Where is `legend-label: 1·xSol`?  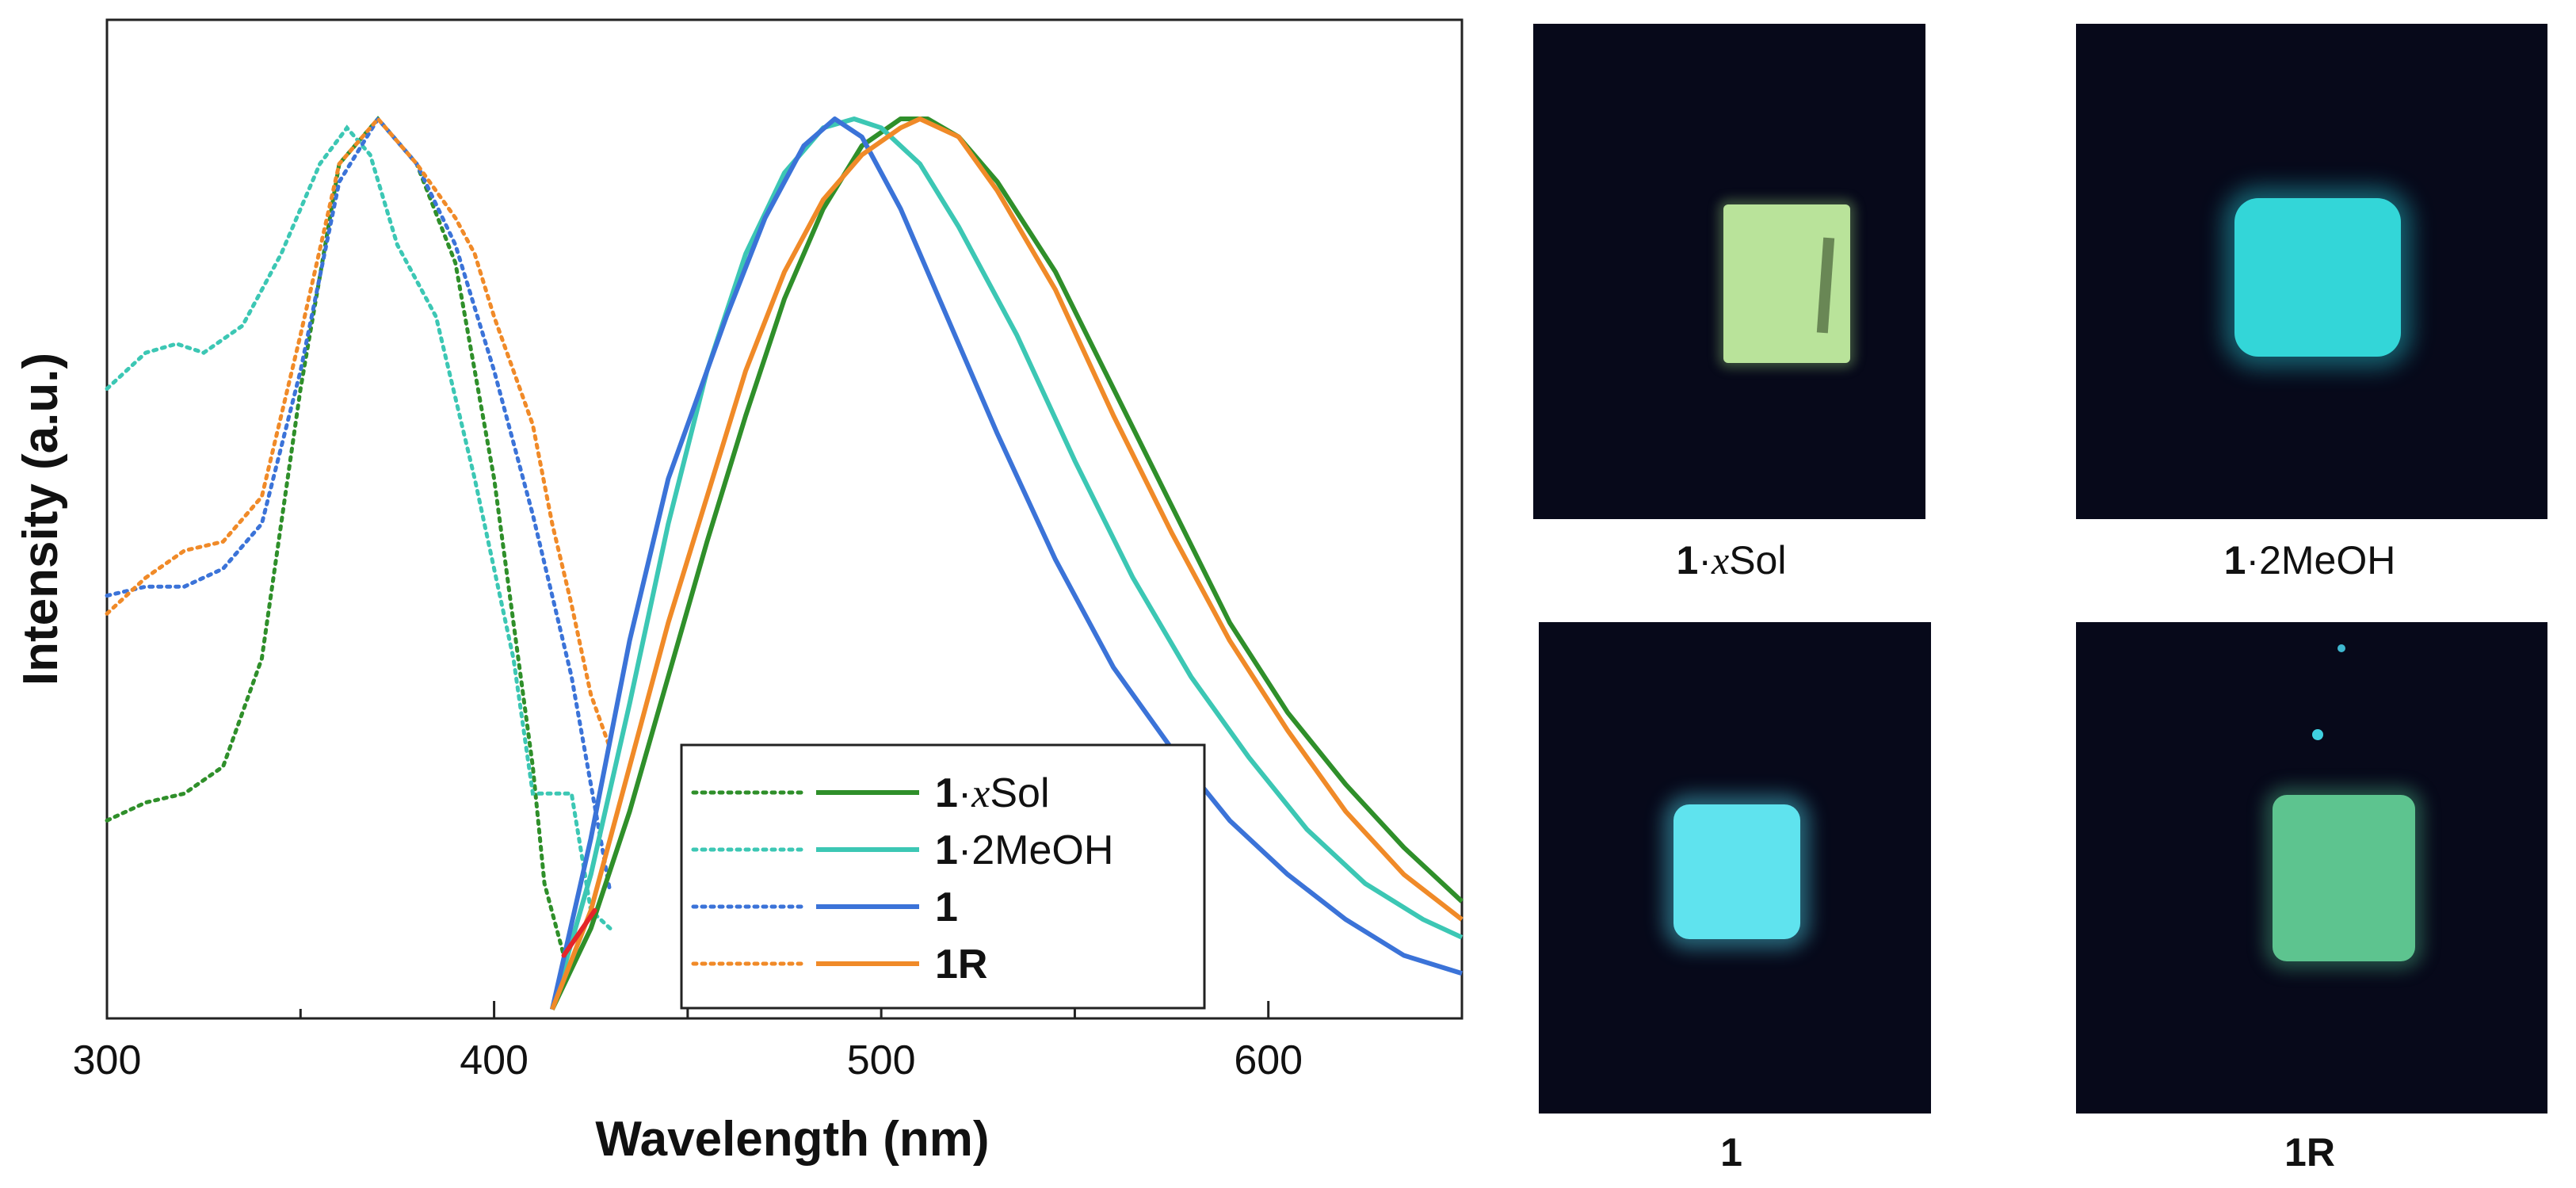
legend-label: 1·xSol is located at coordinates (992, 793).